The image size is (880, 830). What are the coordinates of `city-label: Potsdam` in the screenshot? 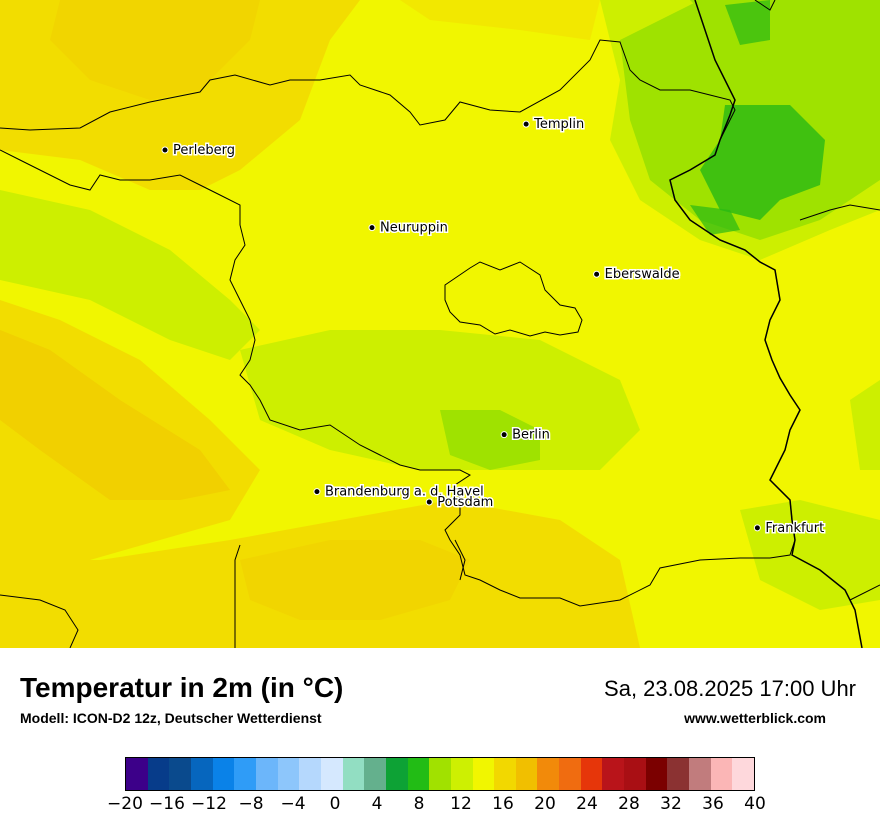 It's located at (465, 502).